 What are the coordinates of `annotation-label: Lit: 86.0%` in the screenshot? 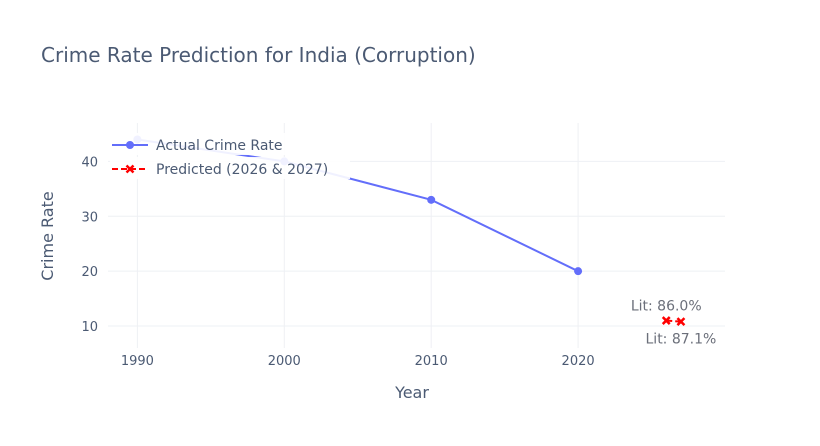 It's located at (666, 307).